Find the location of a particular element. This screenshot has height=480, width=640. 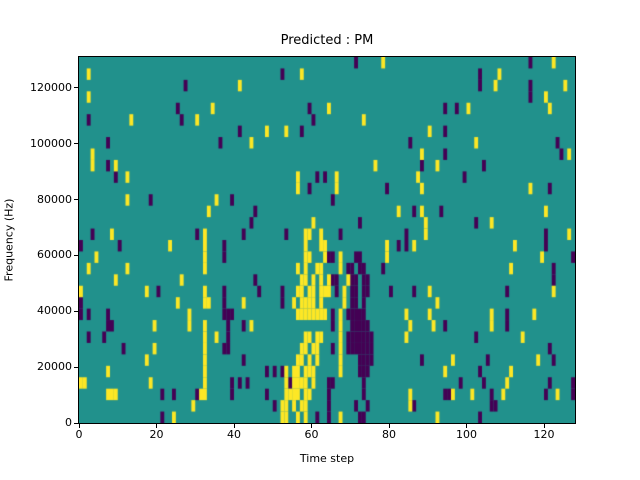

y-tick-label: 20000 is located at coordinates (54, 367).